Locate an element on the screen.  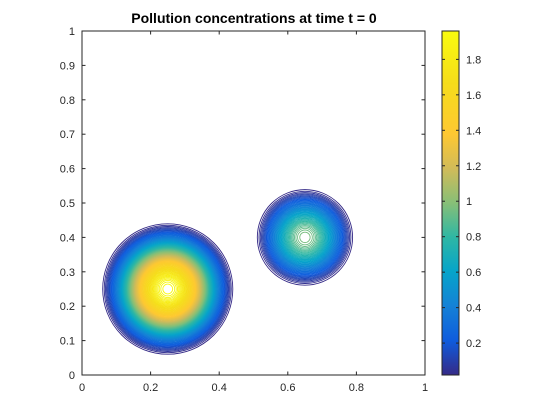
x-tick-label: 0 is located at coordinates (82, 388).